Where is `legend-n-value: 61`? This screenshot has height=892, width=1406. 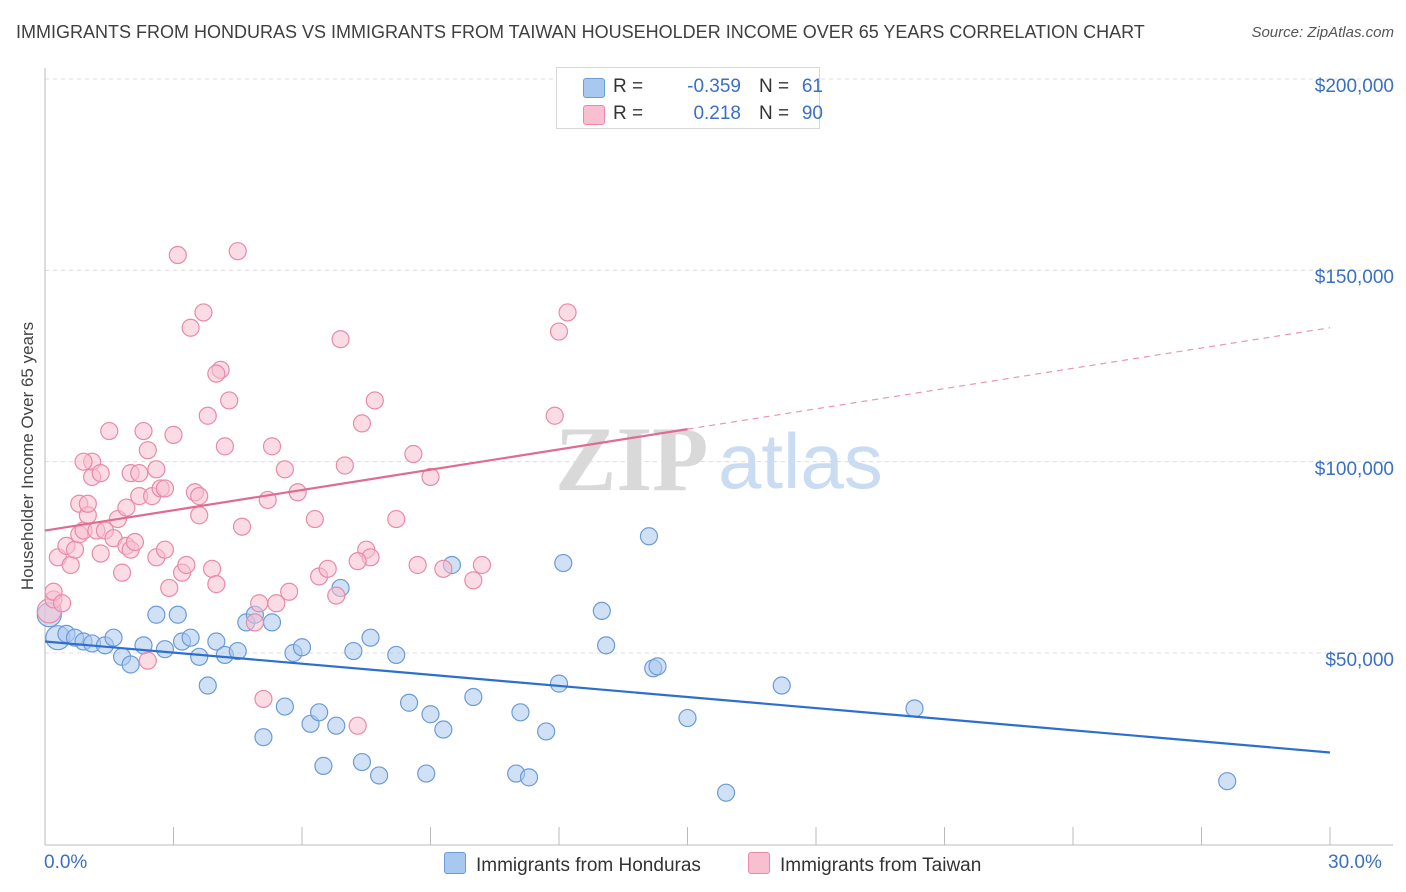
legend-n-value: 61 is located at coordinates (812, 86).